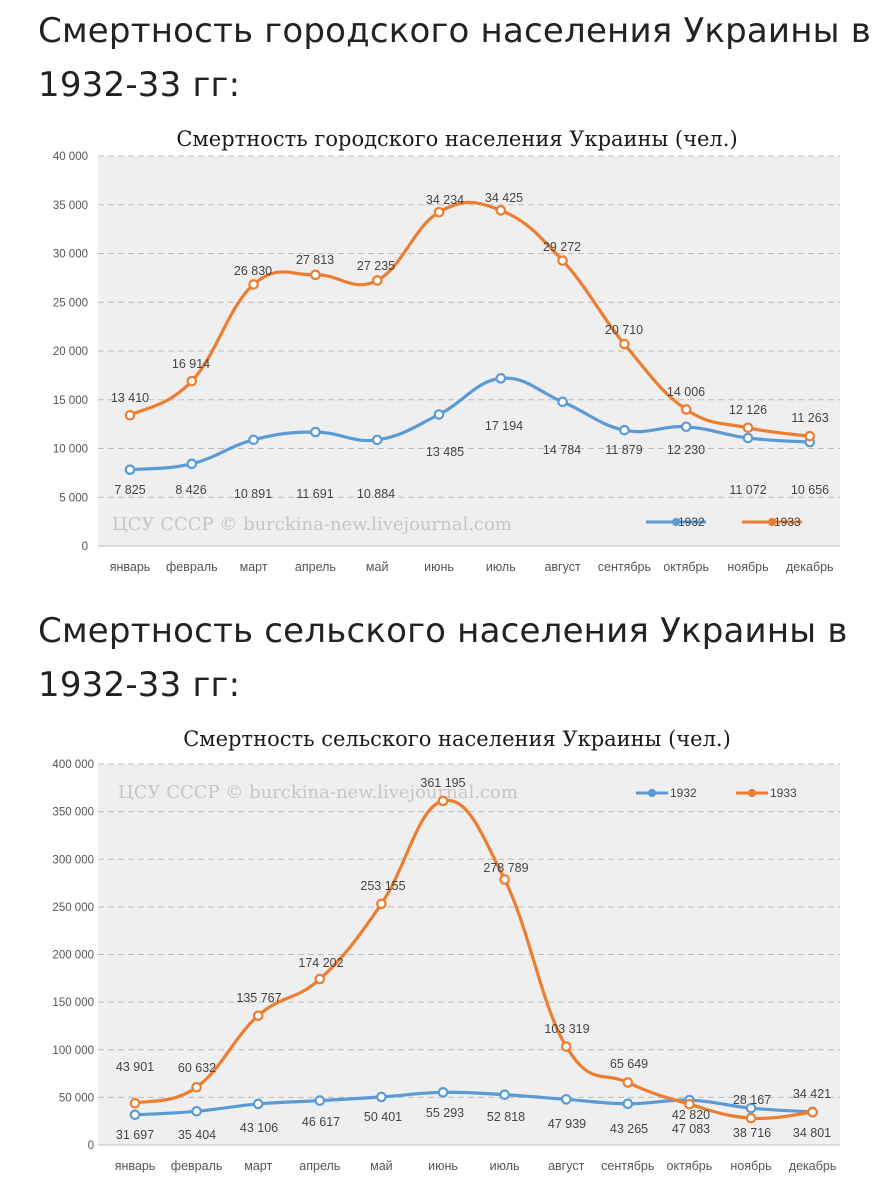 The height and width of the screenshot is (1200, 896). What do you see at coordinates (312, 524) in the screenshot?
I see `urban-watermark: ЦСУ СССР © burckina-new.livejournal.com` at bounding box center [312, 524].